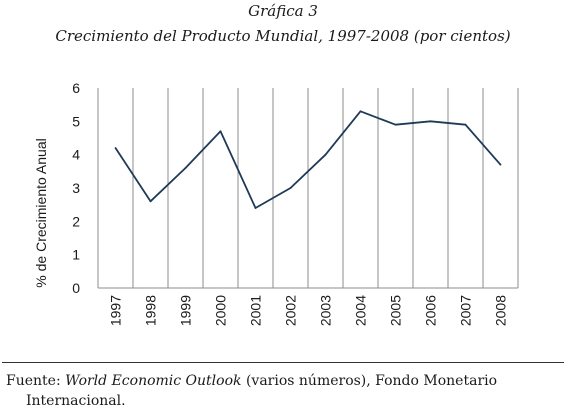  What do you see at coordinates (76, 401) in the screenshot?
I see `source-line2: Internacional.` at bounding box center [76, 401].